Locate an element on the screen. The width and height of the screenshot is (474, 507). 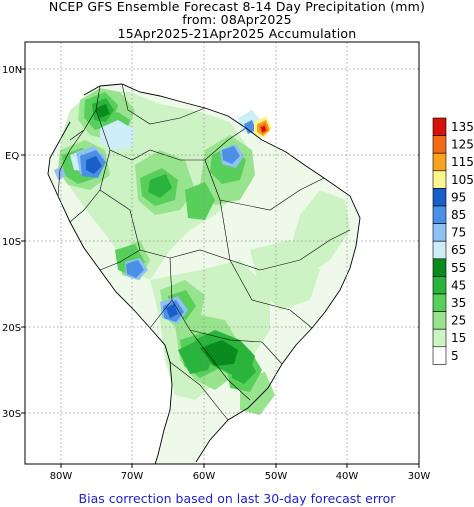
legend-label-15: 15 is located at coordinates (458, 338).